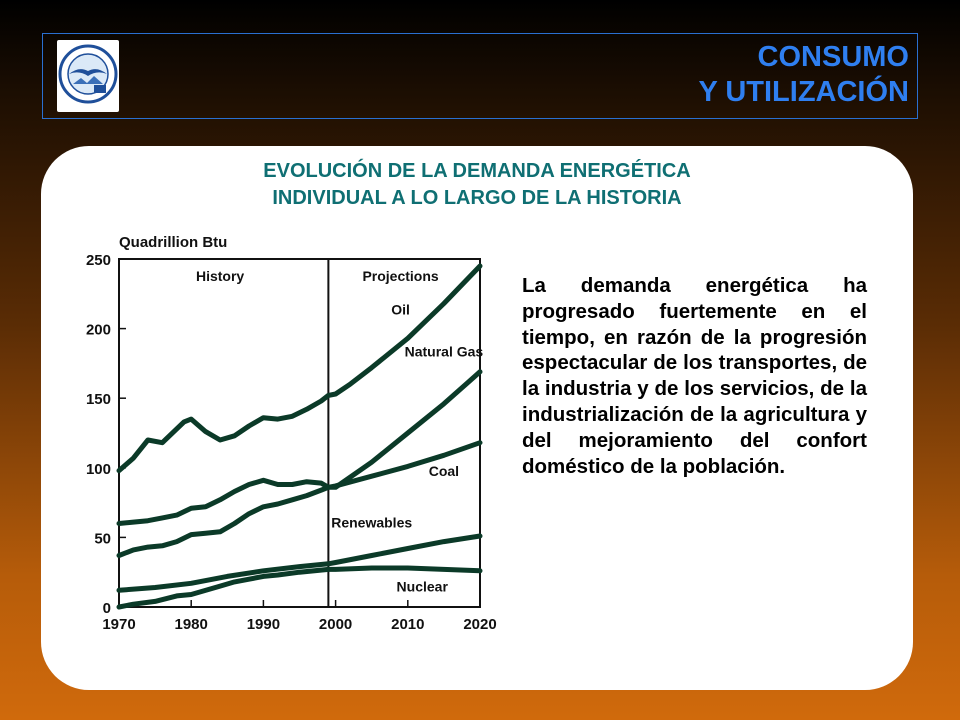 This screenshot has height=720, width=960. What do you see at coordinates (299, 587) in the screenshot?
I see `series-line-nuclear` at bounding box center [299, 587].